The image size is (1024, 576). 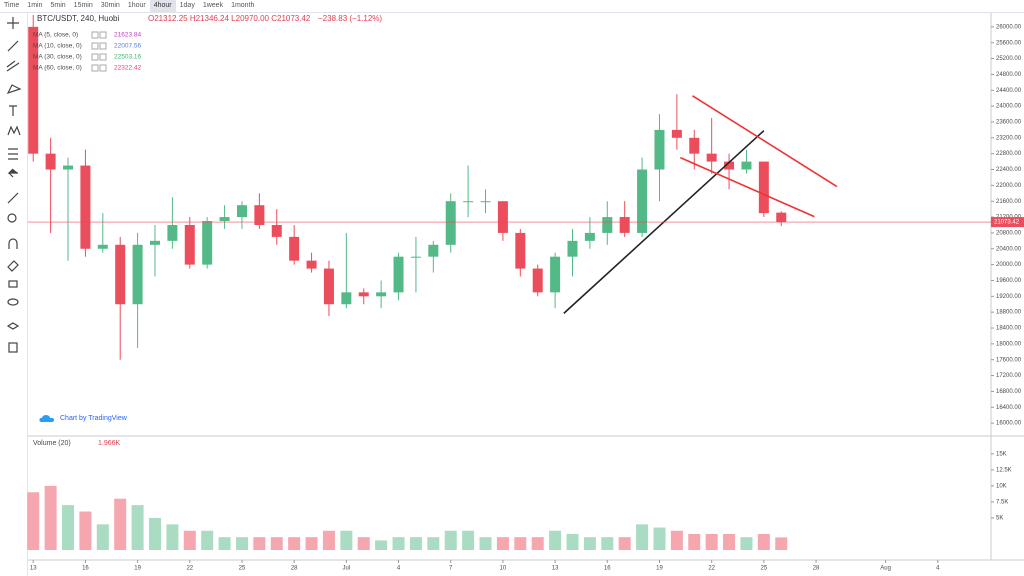 I want to click on text-tool, so click(x=13, y=110).